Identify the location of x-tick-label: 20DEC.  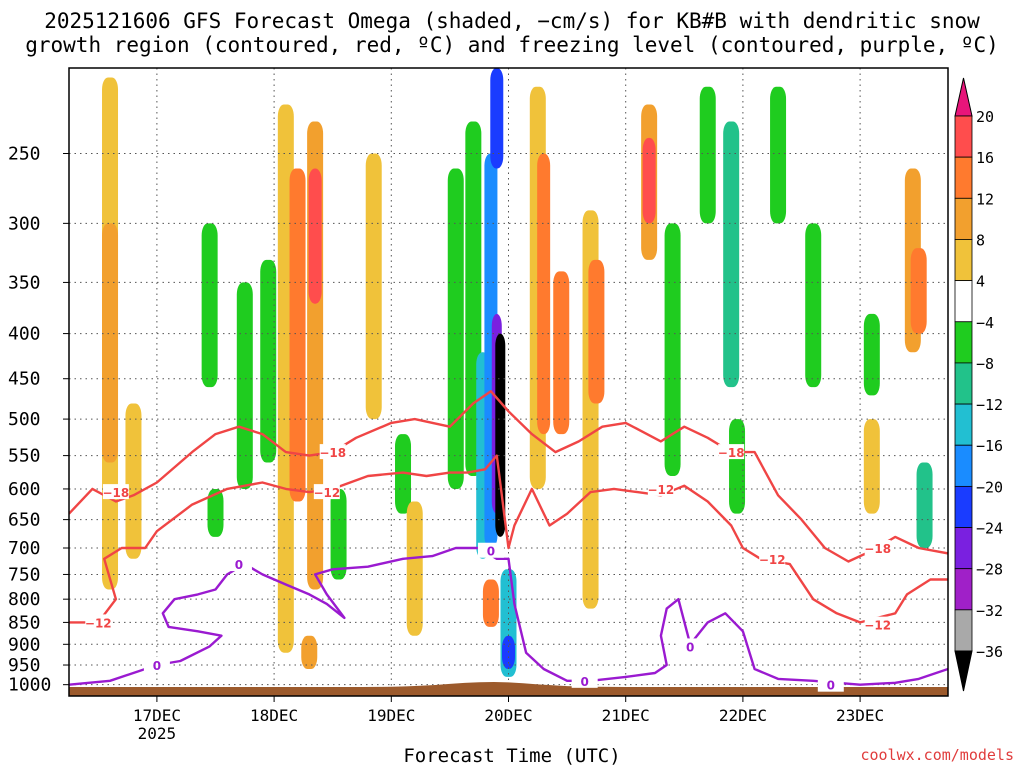
(508, 715).